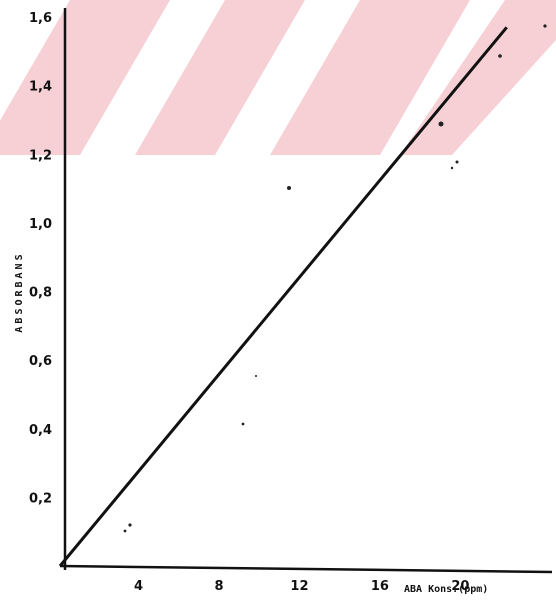 The image size is (556, 604). I want to click on y-tick-label: 0,6, so click(40, 361).